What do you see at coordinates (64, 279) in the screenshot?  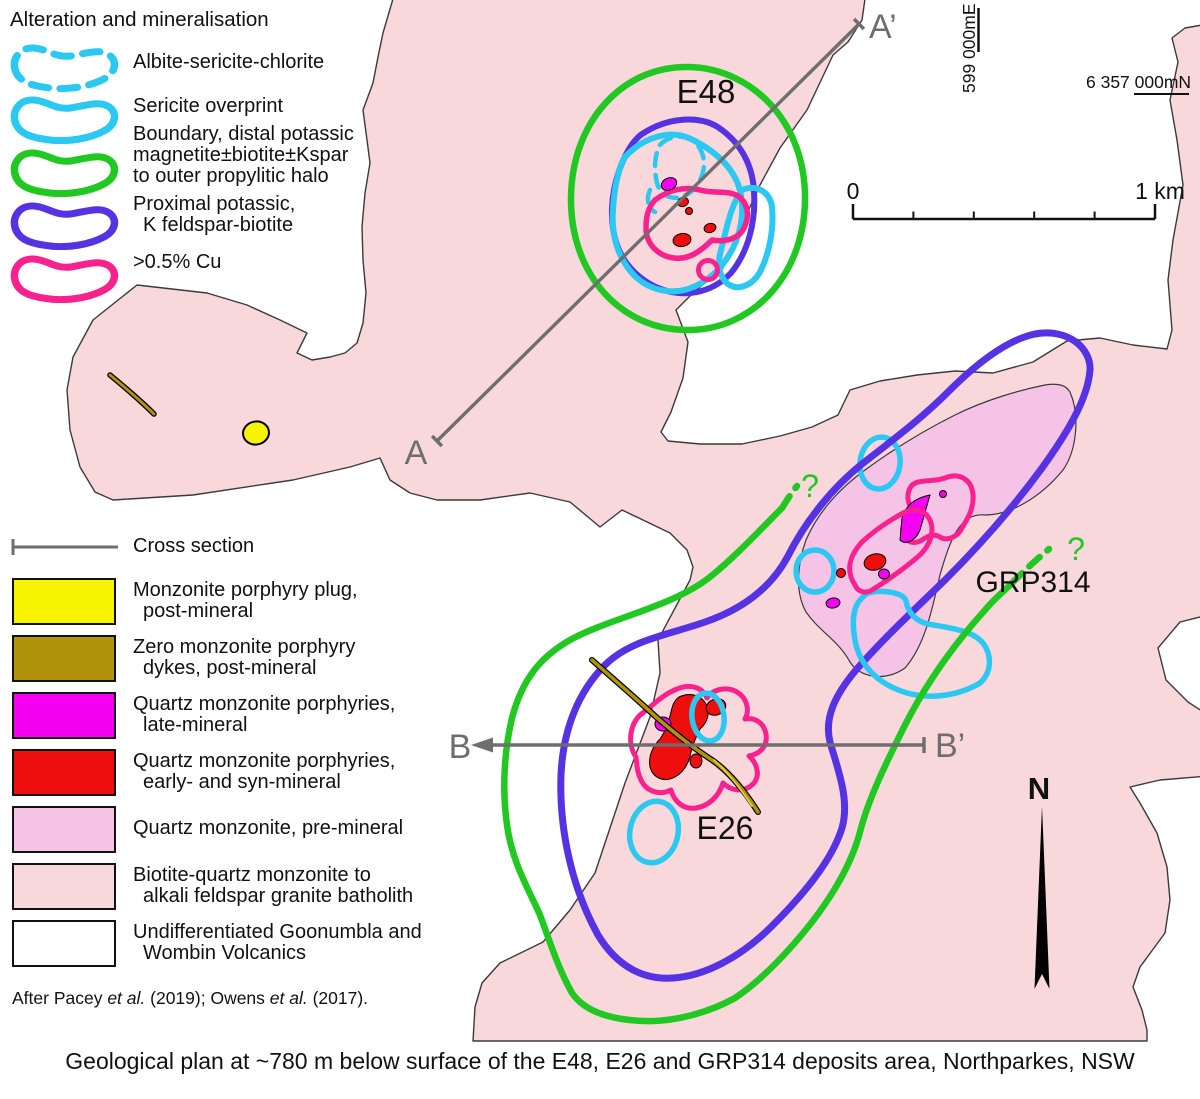 I see `cu-grade-symbol` at bounding box center [64, 279].